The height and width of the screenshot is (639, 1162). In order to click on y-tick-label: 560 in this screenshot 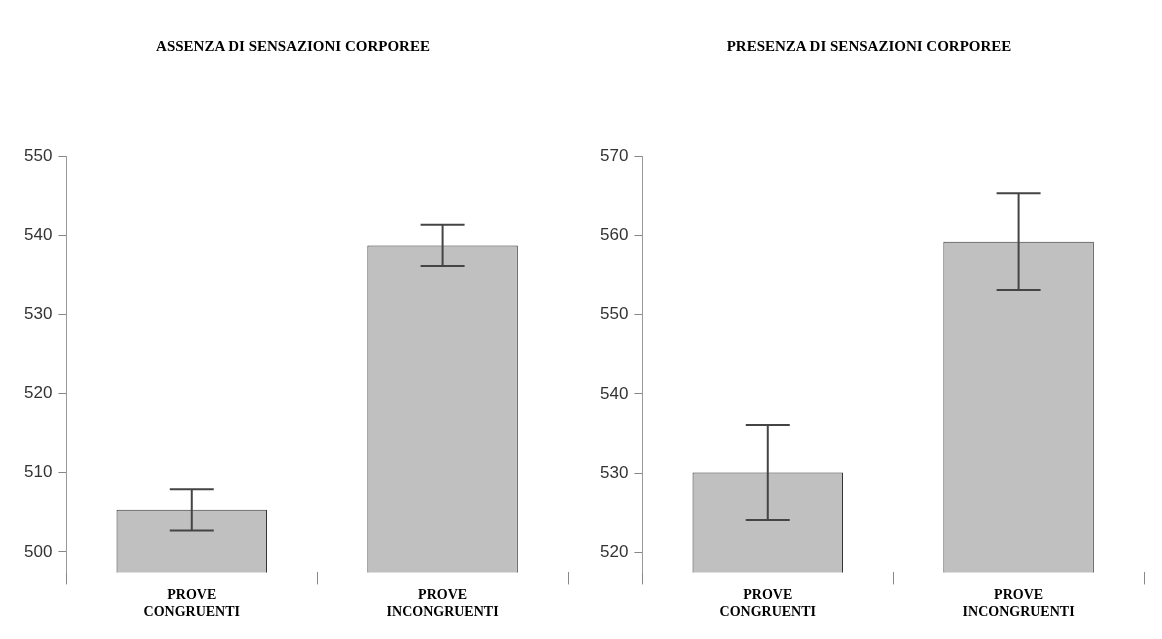, I will do `click(614, 234)`.